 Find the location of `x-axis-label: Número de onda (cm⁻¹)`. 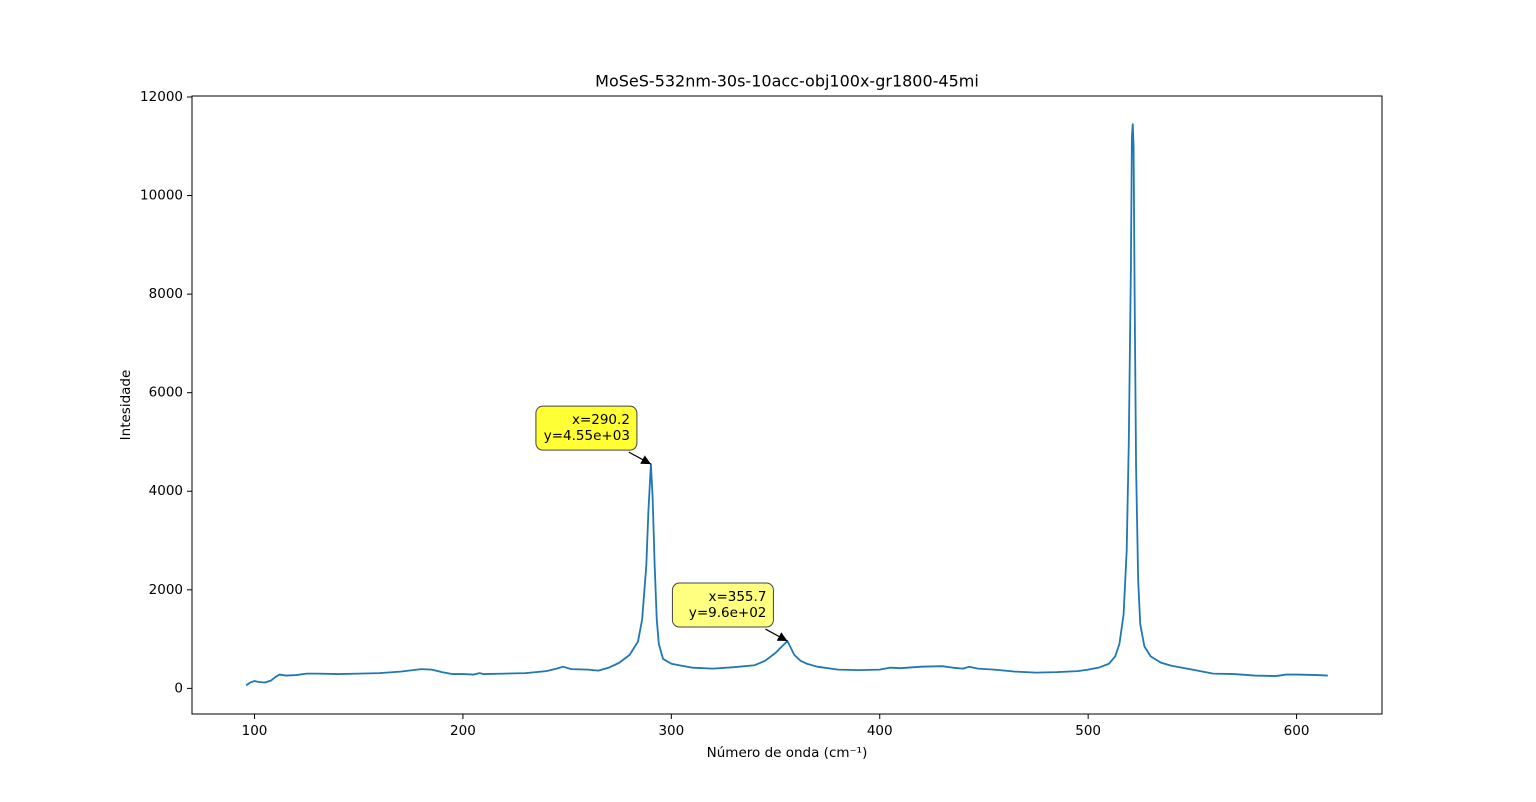

x-axis-label: Número de onda (cm⁻¹) is located at coordinates (787, 753).